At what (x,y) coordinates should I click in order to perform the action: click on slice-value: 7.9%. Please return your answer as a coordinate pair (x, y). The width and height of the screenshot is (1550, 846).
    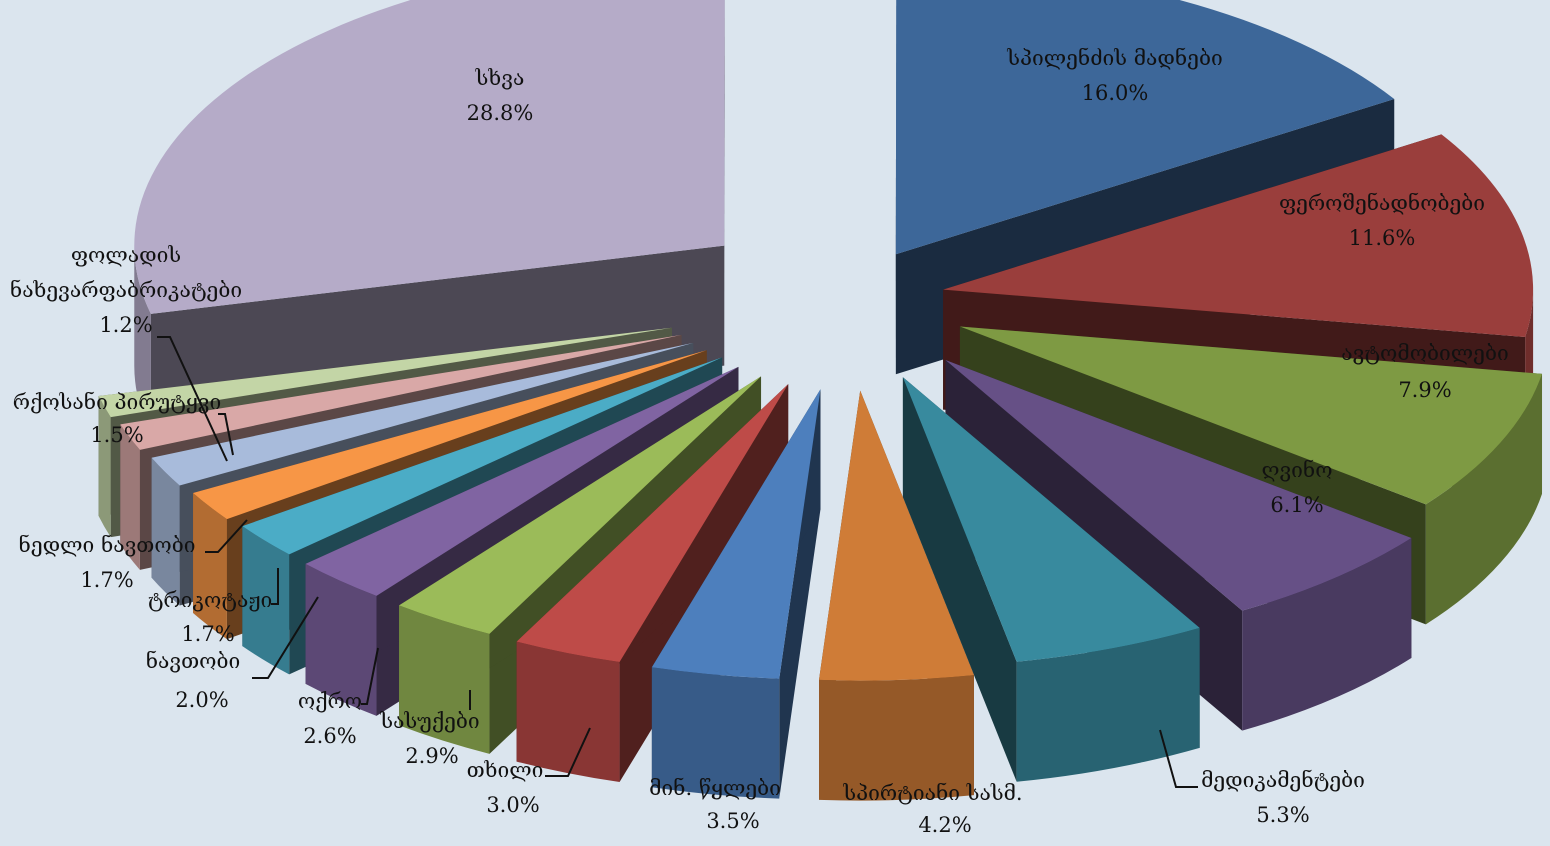
    Looking at the image, I should click on (1424, 390).